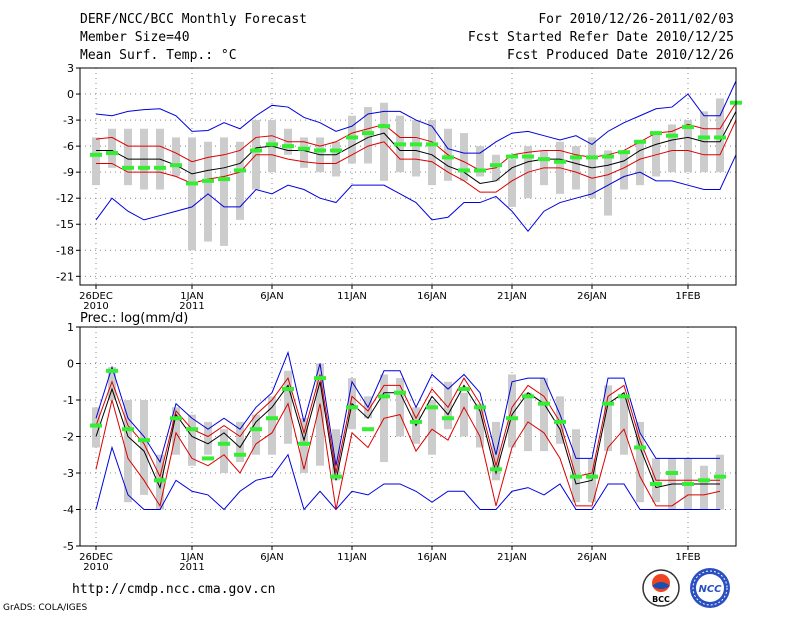 The height and width of the screenshot is (618, 800). What do you see at coordinates (407, 478) in the screenshot?
I see `min-line` at bounding box center [407, 478].